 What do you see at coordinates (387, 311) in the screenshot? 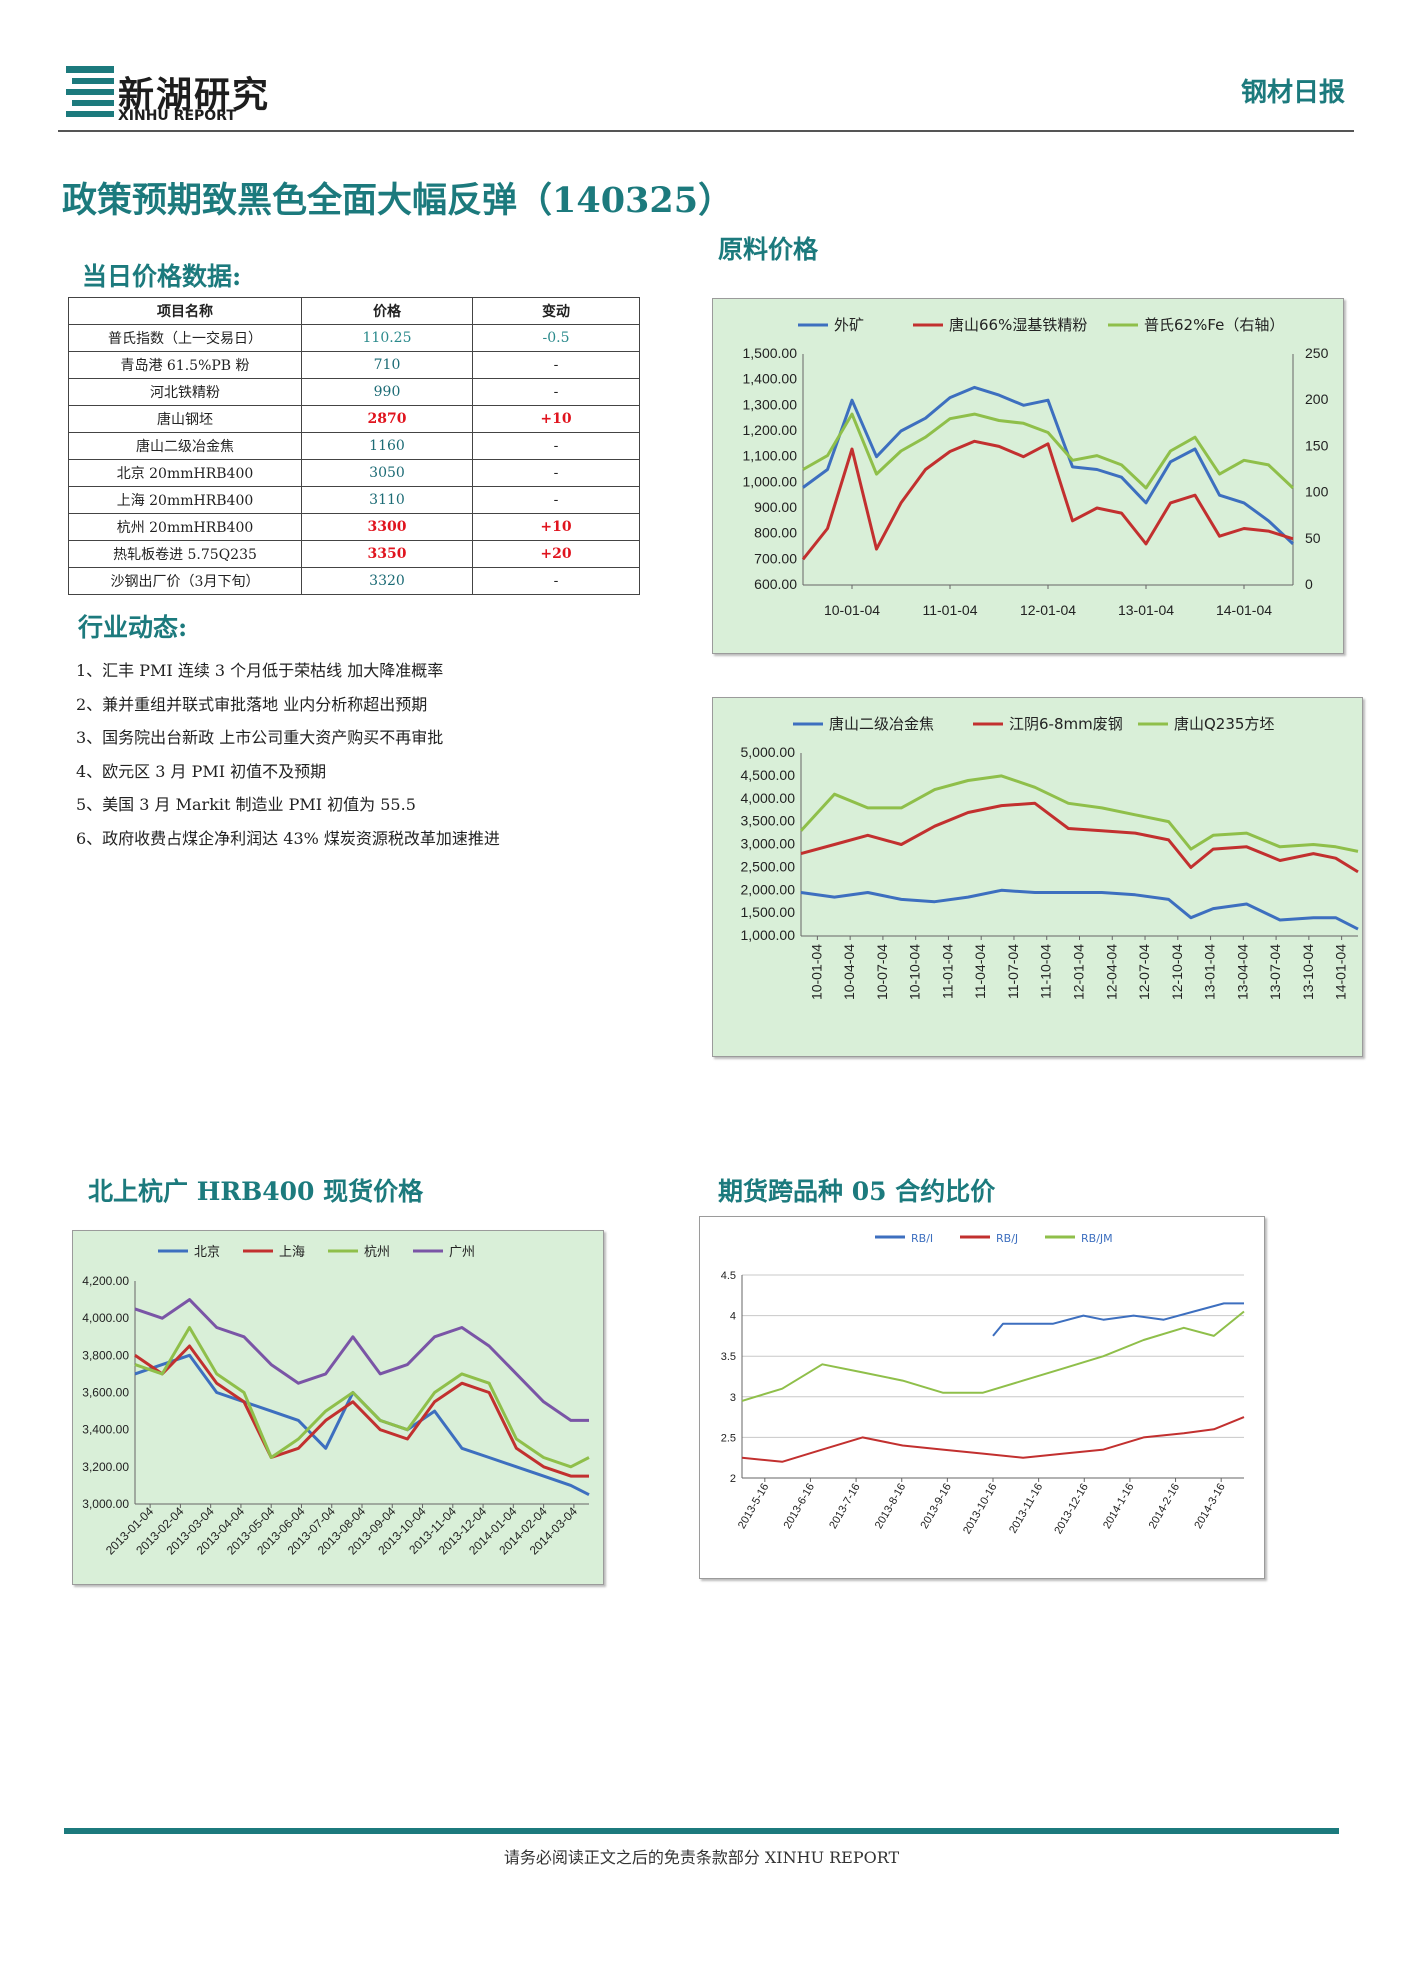
I see `header-price: 价格` at bounding box center [387, 311].